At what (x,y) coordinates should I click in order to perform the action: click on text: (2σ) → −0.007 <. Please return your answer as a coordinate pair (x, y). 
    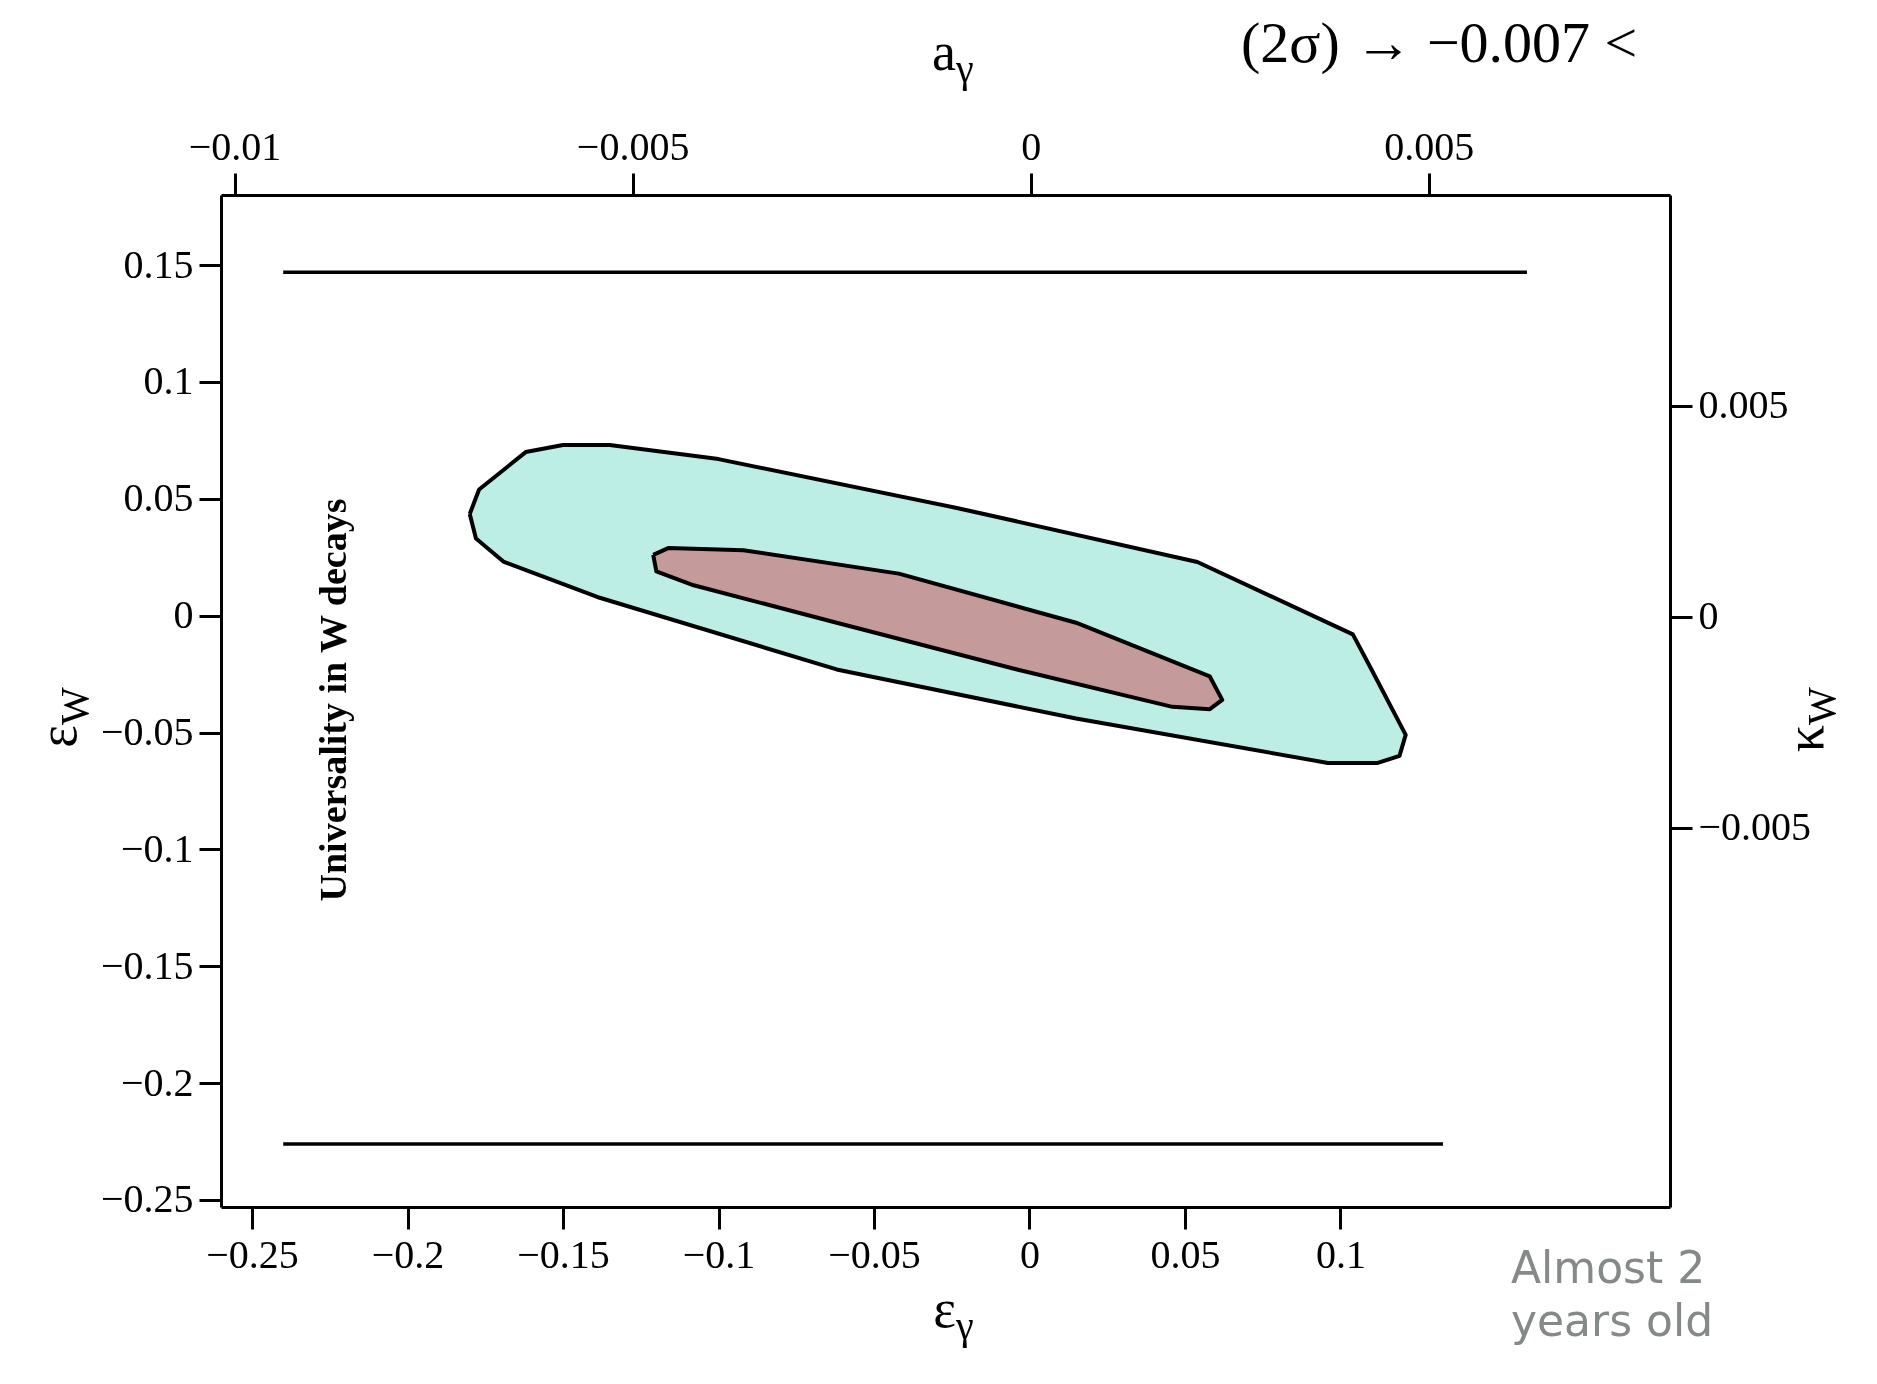
    Looking at the image, I should click on (1439, 42).